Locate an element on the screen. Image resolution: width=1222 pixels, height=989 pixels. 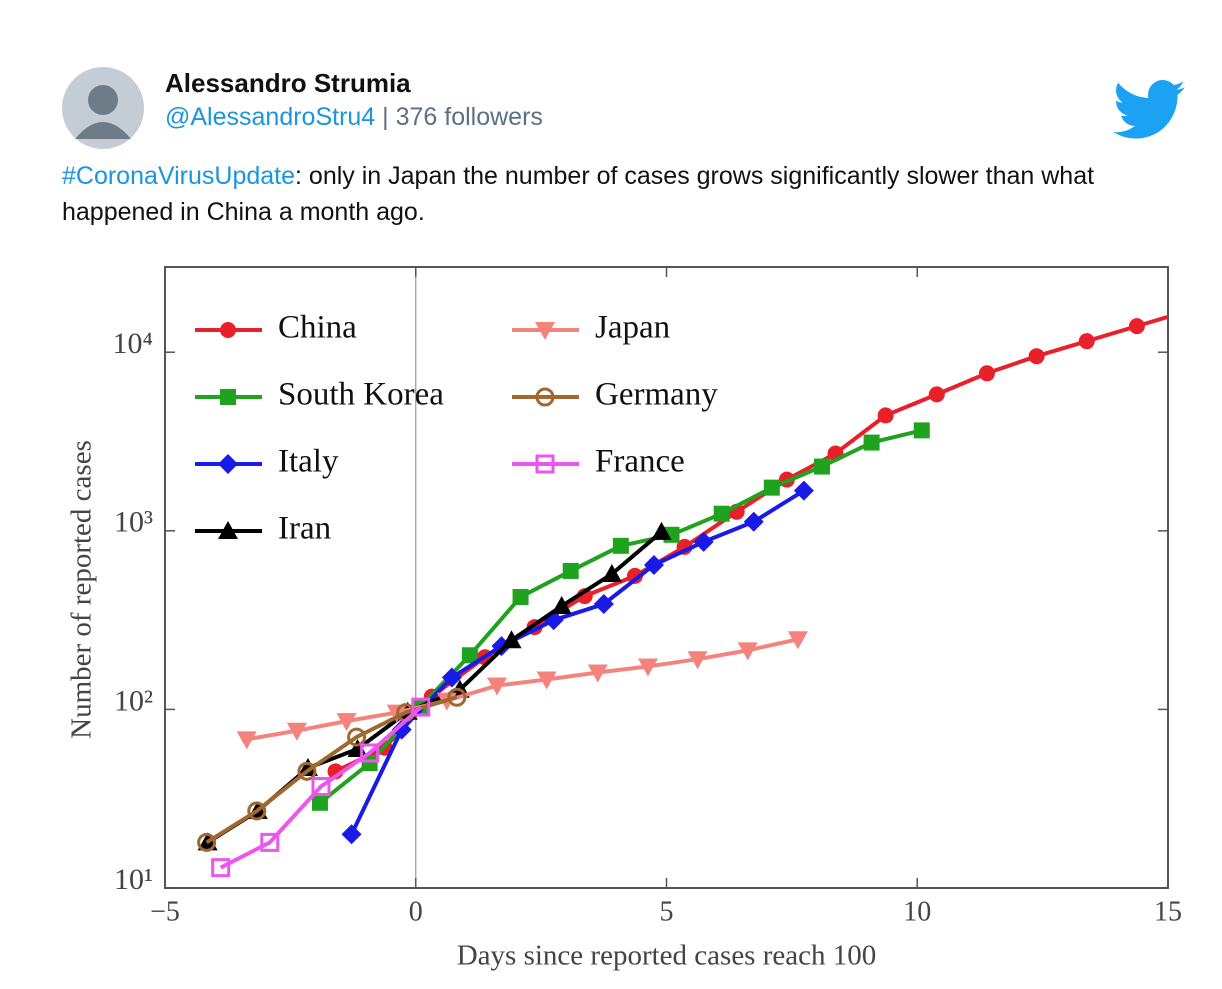
handle: @AlessandroStru4 is located at coordinates (270, 117).